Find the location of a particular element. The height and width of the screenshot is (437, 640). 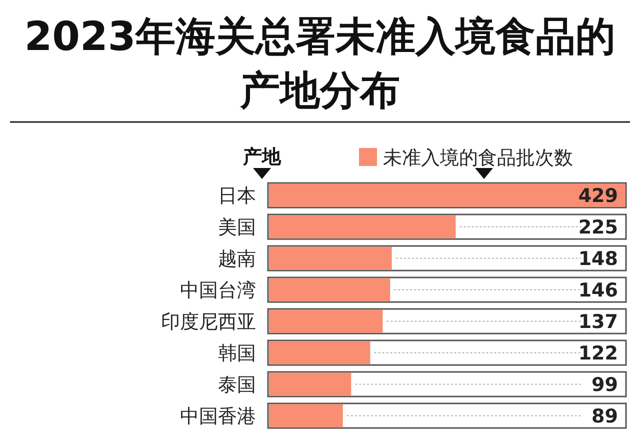

y-tick-label: 日本 is located at coordinates (237, 196).